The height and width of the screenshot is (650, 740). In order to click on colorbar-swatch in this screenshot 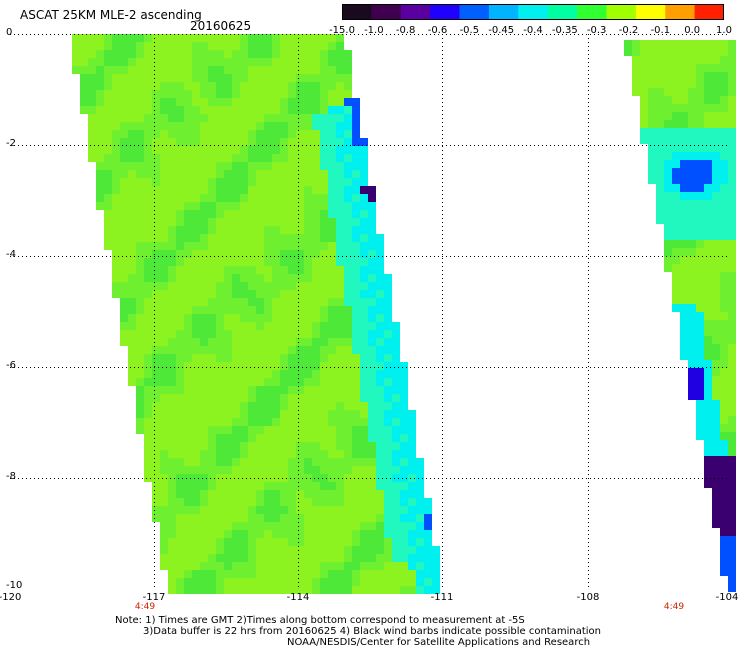, I will do `click(650, 12)`.